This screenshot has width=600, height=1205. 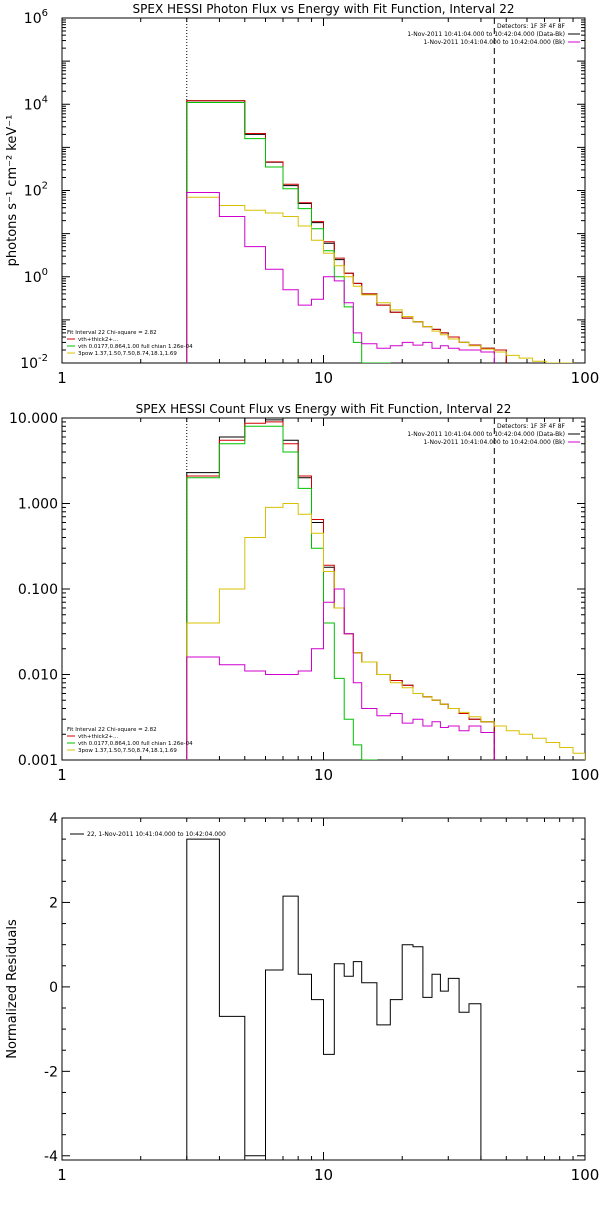 I want to click on y-tick-label: 10.000, so click(x=33, y=419).